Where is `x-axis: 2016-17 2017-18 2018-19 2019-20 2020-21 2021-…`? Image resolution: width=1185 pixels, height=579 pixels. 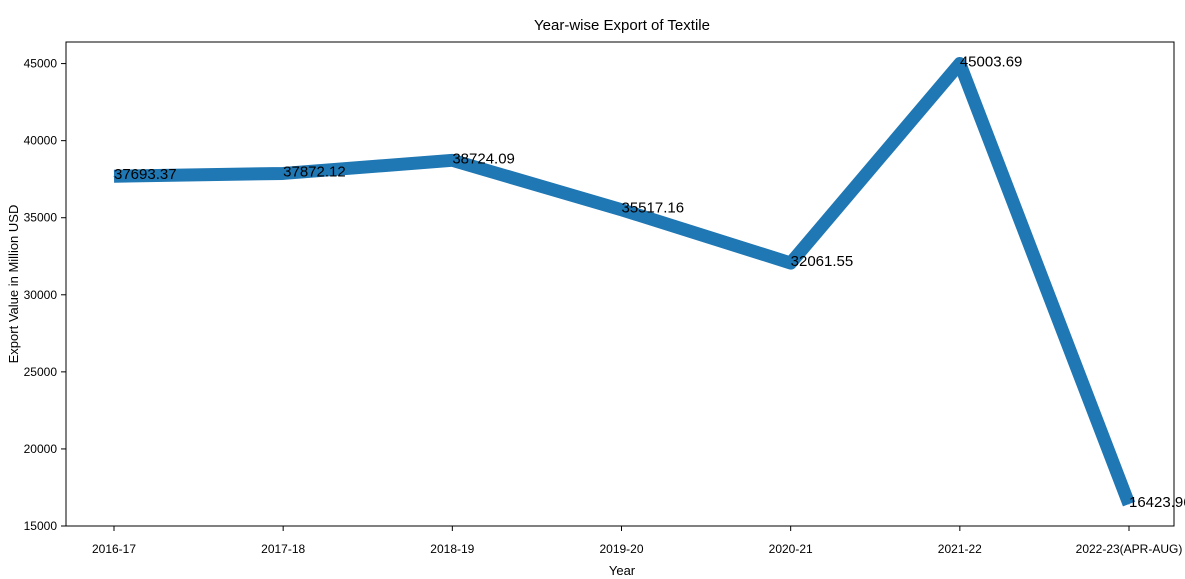 x-axis: 2016-17 2017-18 2018-19 2019-20 2020-21 2021-… is located at coordinates (637, 541).